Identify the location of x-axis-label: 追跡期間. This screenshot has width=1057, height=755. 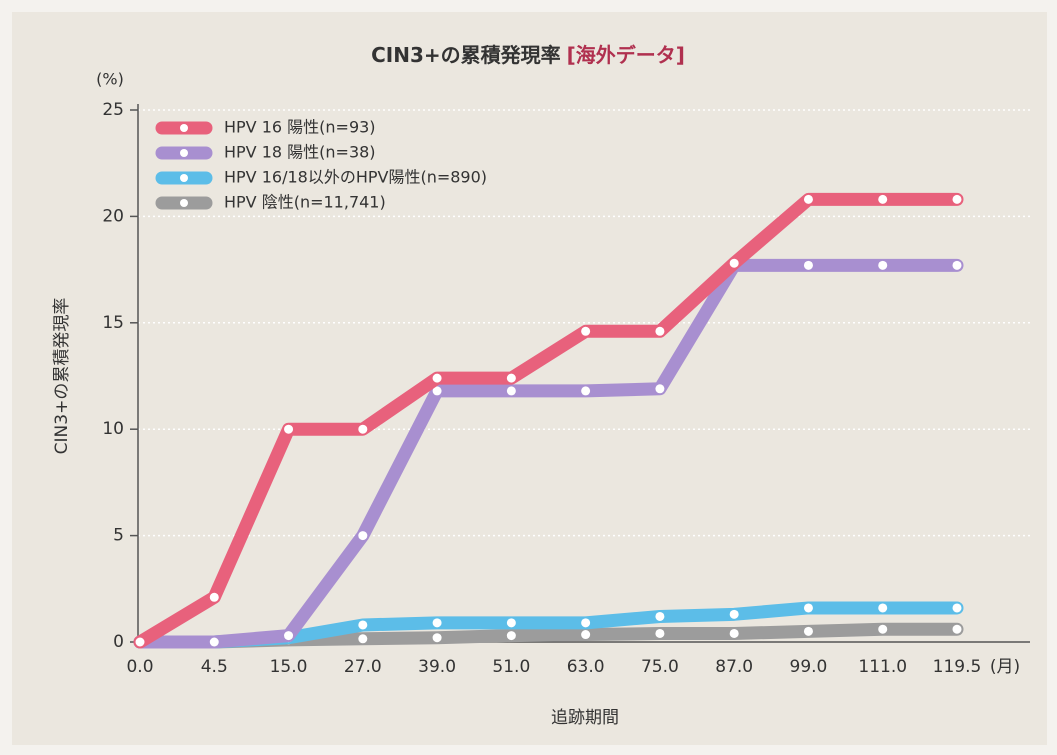
(585, 718).